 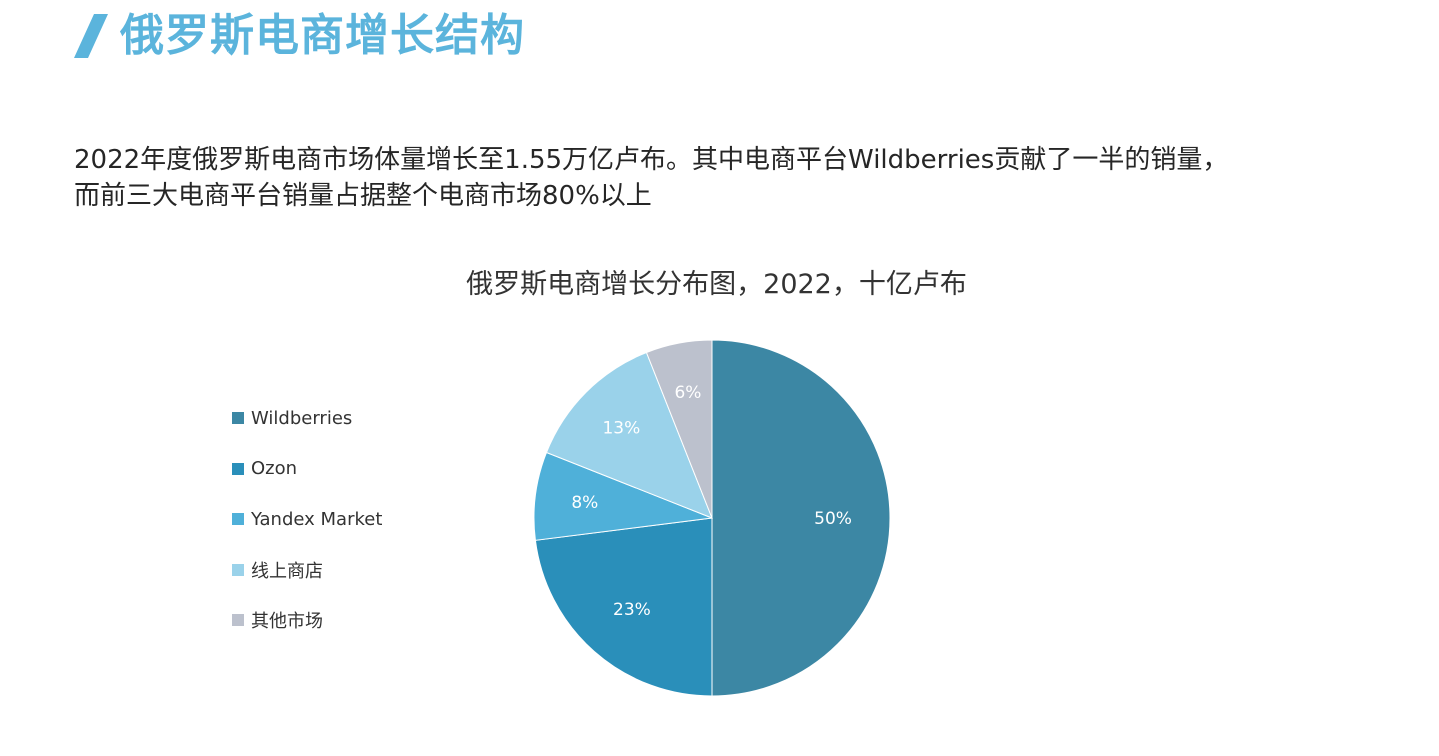 I want to click on legend-item-online-stores: 线上商店, so click(x=307, y=570).